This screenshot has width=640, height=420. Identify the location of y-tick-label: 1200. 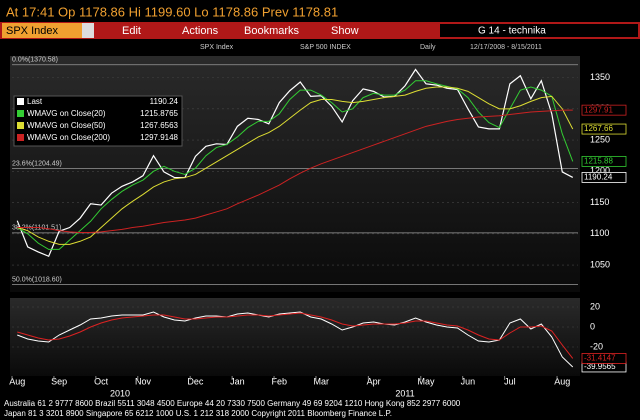
(600, 171).